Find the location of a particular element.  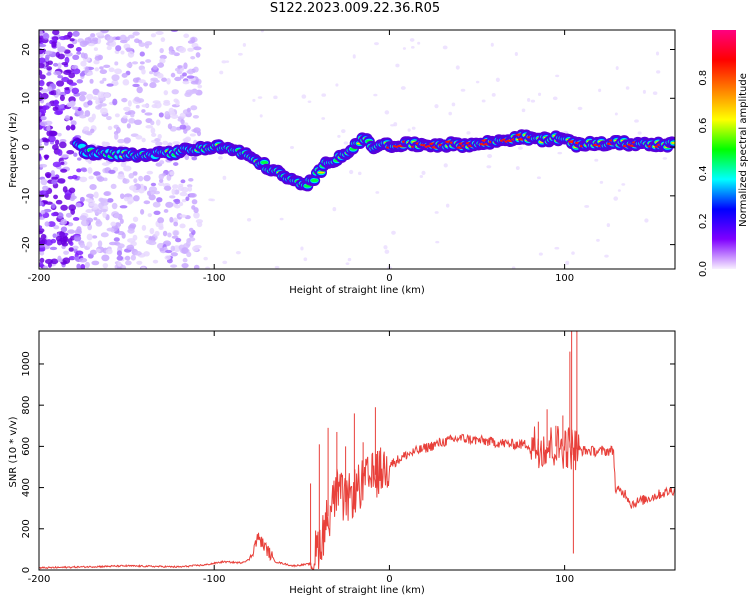

y-tick-label: 0 is located at coordinates (26, 147).